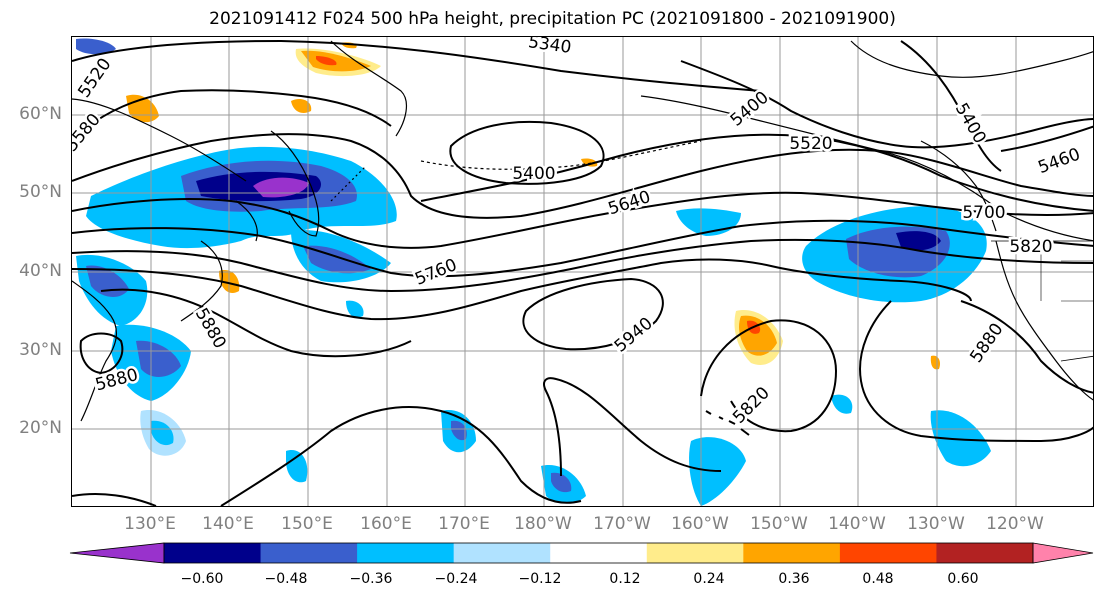 The width and height of the screenshot is (1105, 601). What do you see at coordinates (201, 281) in the screenshot?
I see `coastline-japan` at bounding box center [201, 281].